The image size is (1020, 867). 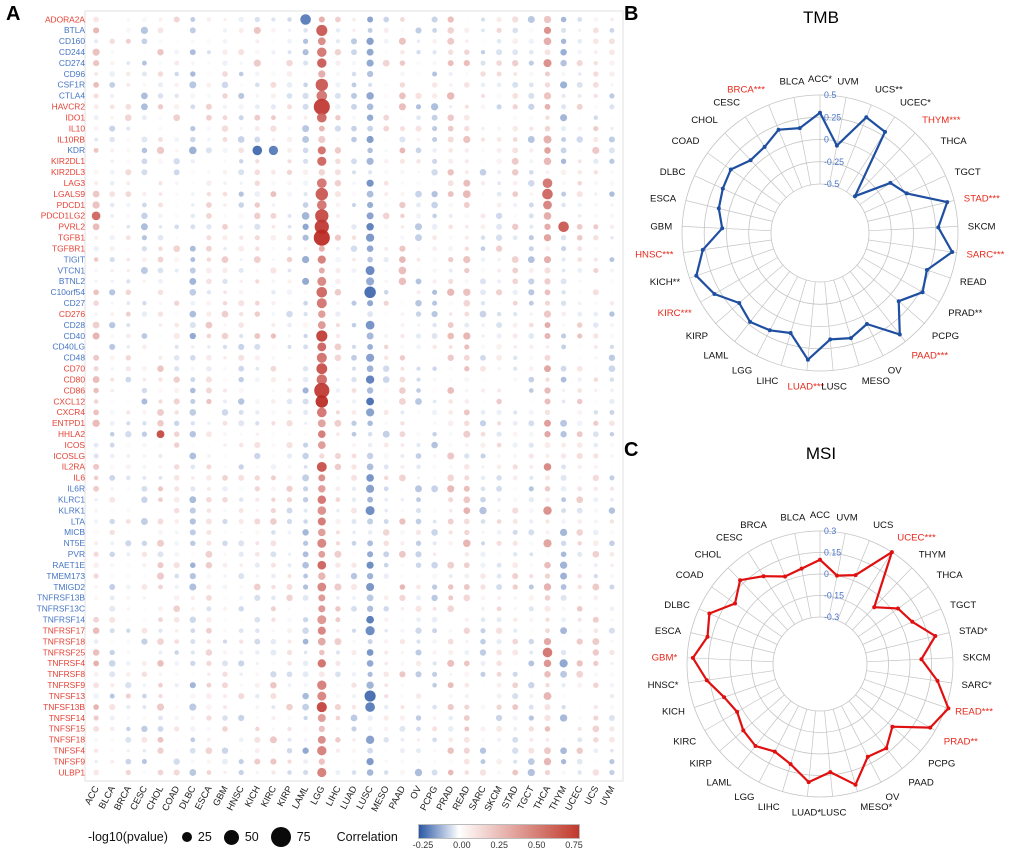 What do you see at coordinates (876, 807) in the screenshot?
I see `radar-category-label: MESO*` at bounding box center [876, 807].